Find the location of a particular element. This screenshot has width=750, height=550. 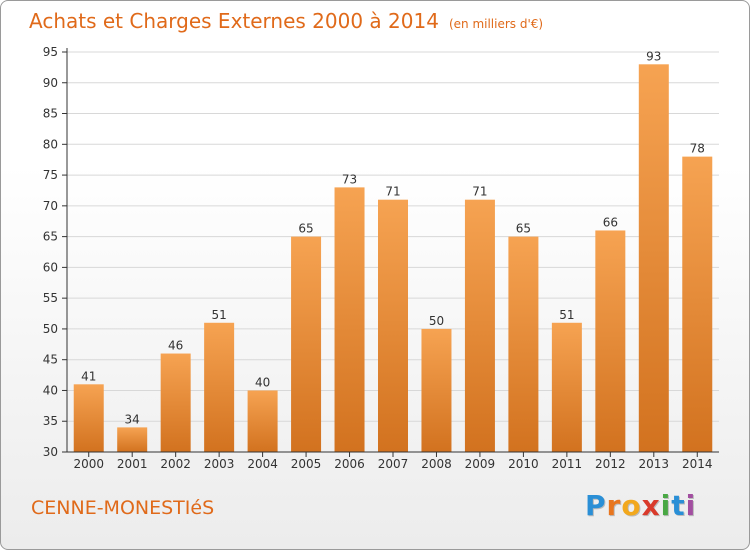

x-tick-label: 2009 is located at coordinates (480, 464).